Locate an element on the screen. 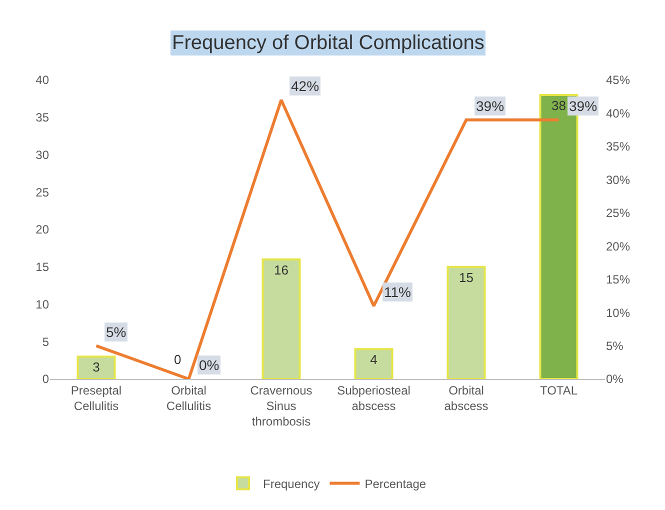 The image size is (665, 510). x-tick-label: Orbital abscess is located at coordinates (466, 398).